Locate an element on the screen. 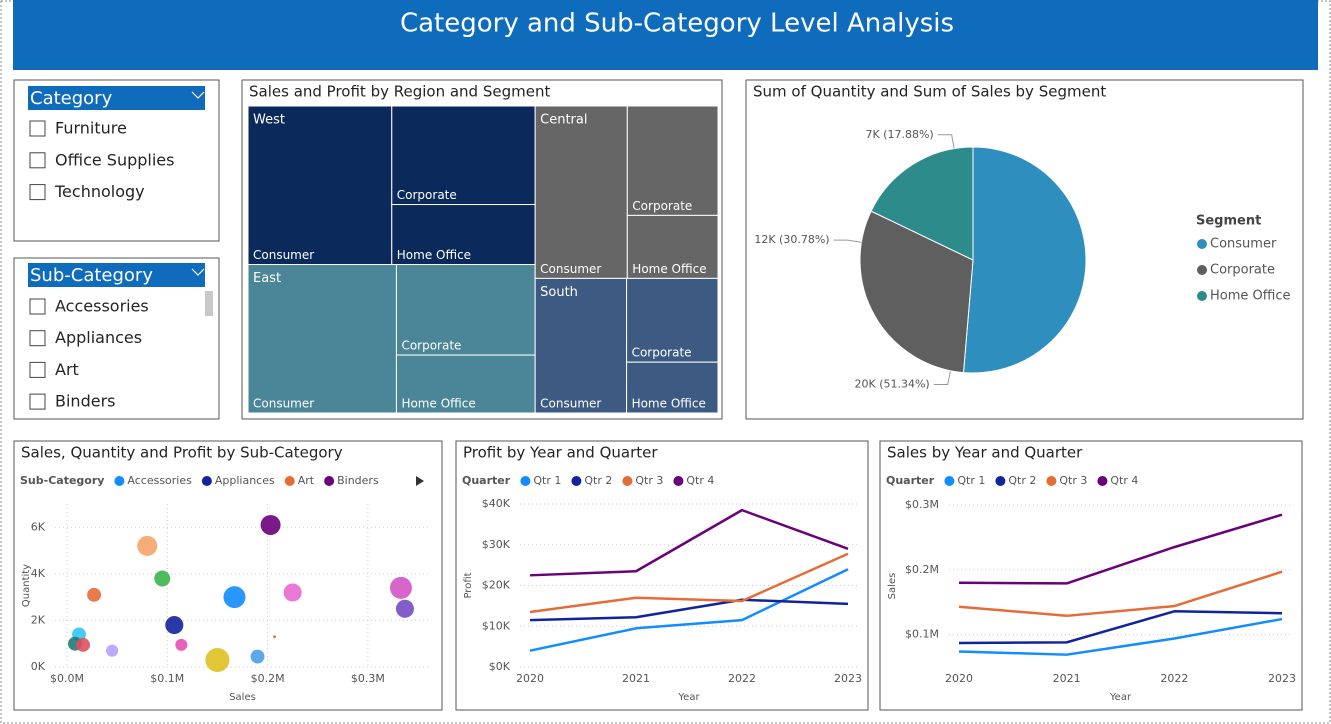 The width and height of the screenshot is (1331, 724). legend-label: Home Office is located at coordinates (1250, 296).